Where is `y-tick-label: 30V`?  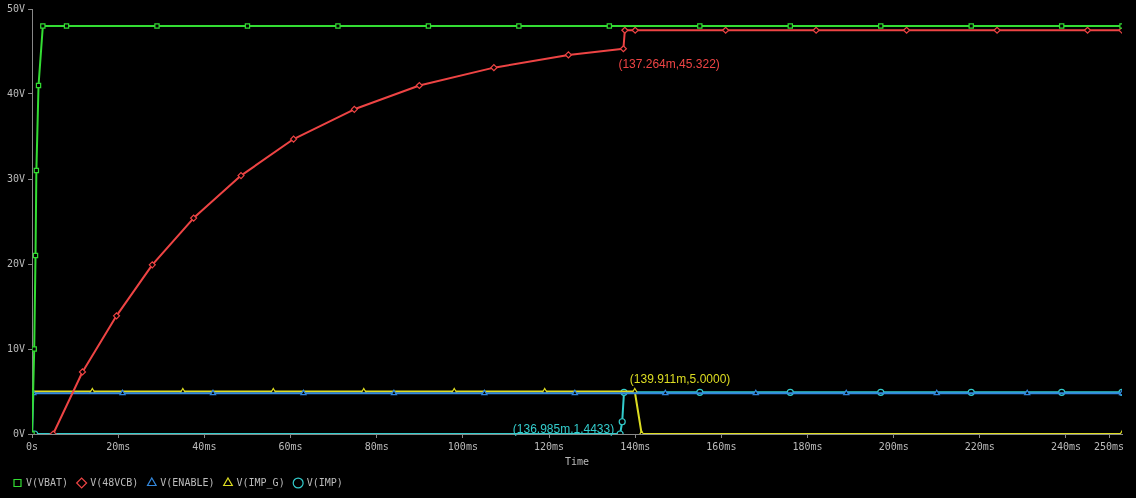 y-tick-label: 30V is located at coordinates (16, 178).